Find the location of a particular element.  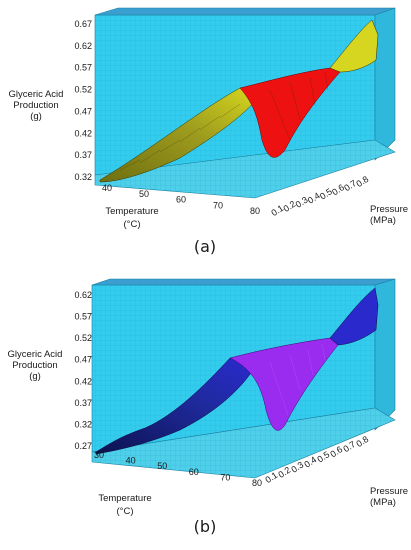

chart-a-y-label: Pressure(MPa) is located at coordinates (389, 215).